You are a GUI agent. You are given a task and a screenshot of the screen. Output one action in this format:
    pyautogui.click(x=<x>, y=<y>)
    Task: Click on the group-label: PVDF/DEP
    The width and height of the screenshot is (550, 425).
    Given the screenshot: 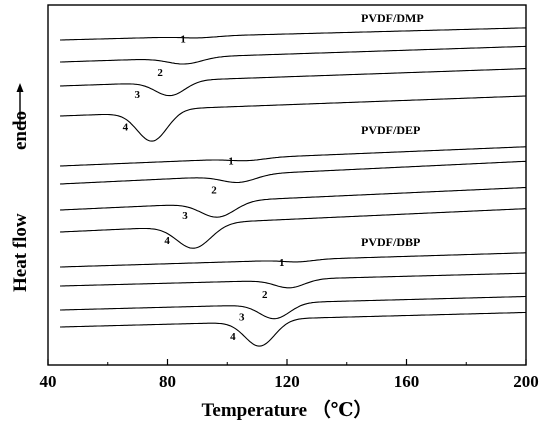 What is the action you would take?
    pyautogui.click(x=390, y=130)
    